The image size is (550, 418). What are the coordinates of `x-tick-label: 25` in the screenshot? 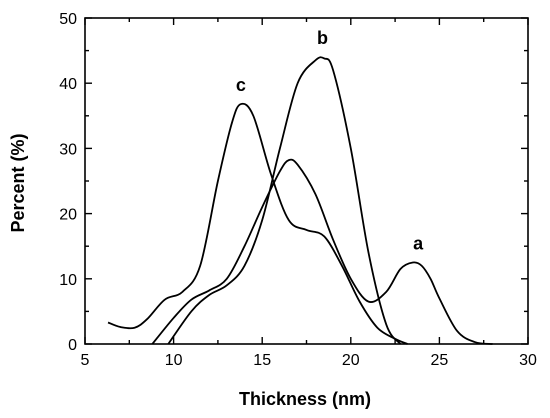 It's located at (440, 360).